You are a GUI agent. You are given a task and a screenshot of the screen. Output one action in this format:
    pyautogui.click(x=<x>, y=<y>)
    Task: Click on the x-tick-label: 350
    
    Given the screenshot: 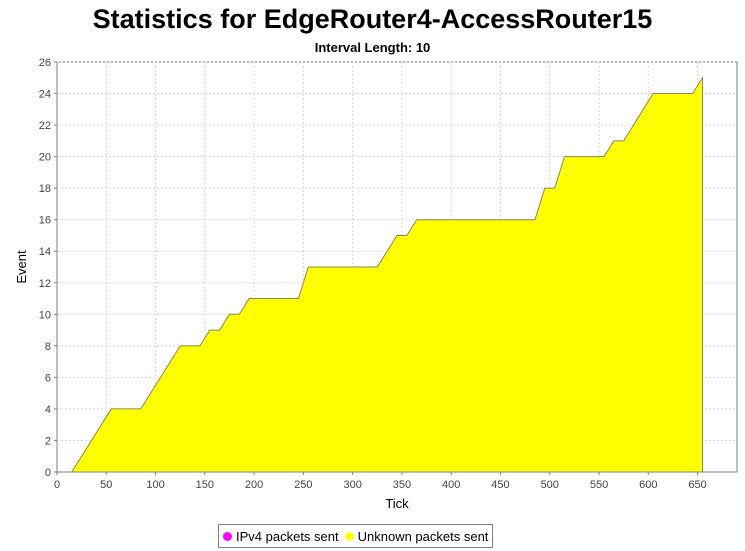 What is the action you would take?
    pyautogui.click(x=402, y=485)
    